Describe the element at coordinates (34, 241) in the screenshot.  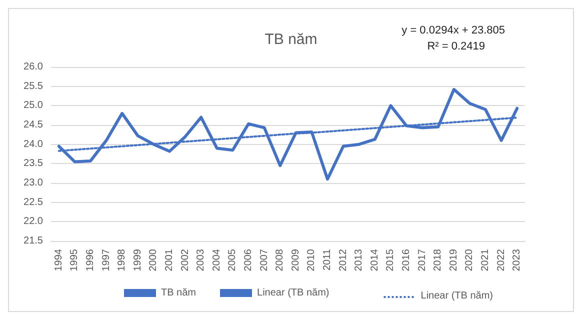
I see `y-tick-label: 21.5` at that location.